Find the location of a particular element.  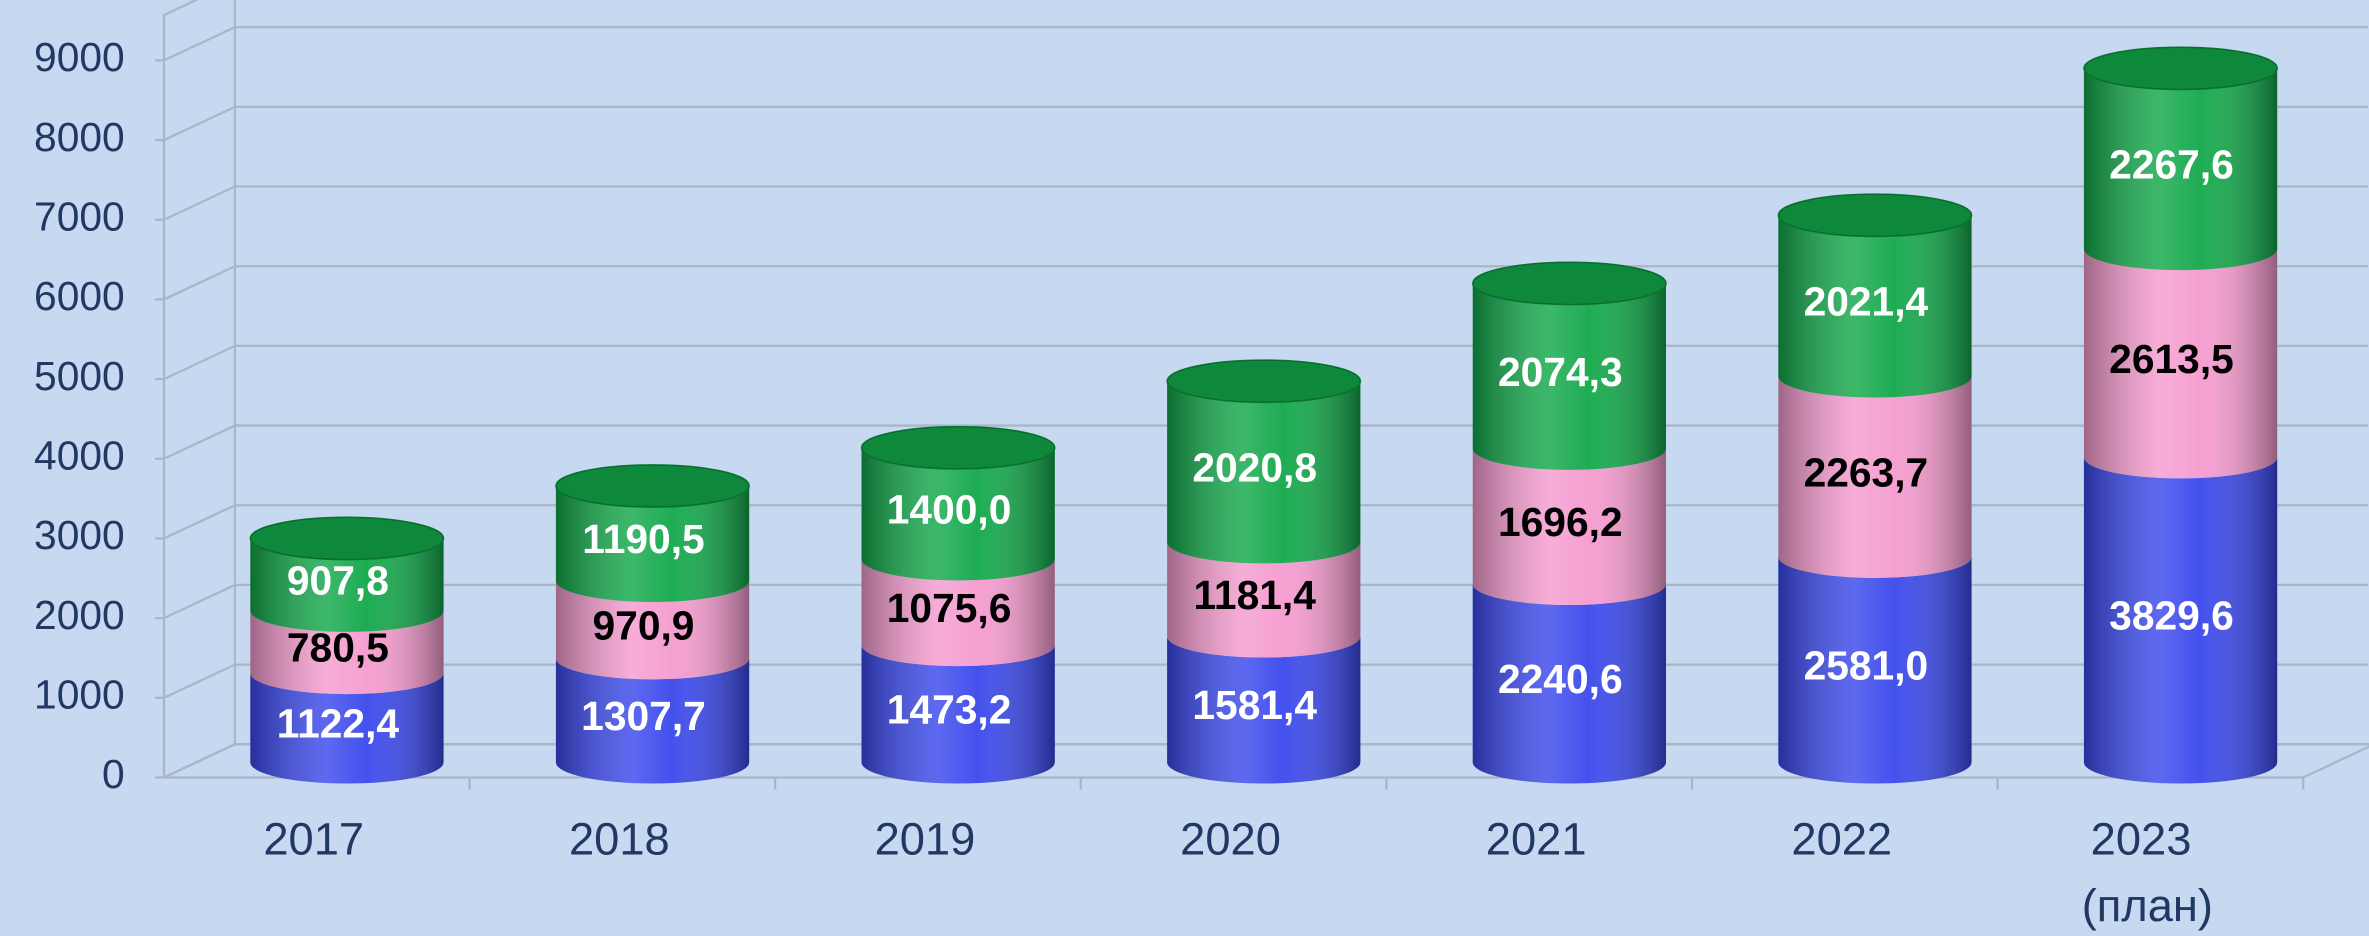

value-label: 2263,7 is located at coordinates (1866, 472).